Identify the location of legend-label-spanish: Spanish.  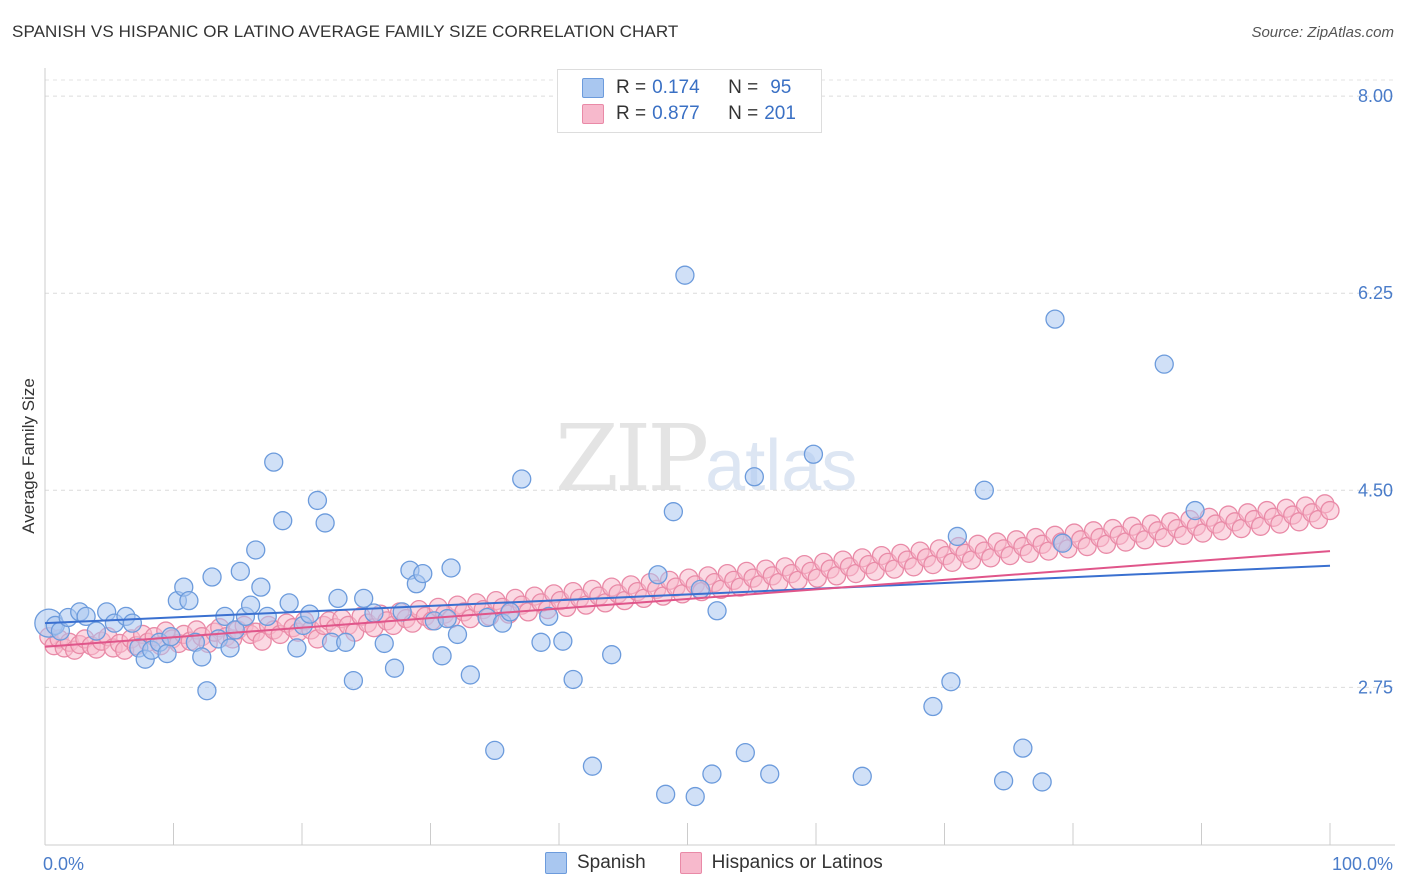
(611, 862).